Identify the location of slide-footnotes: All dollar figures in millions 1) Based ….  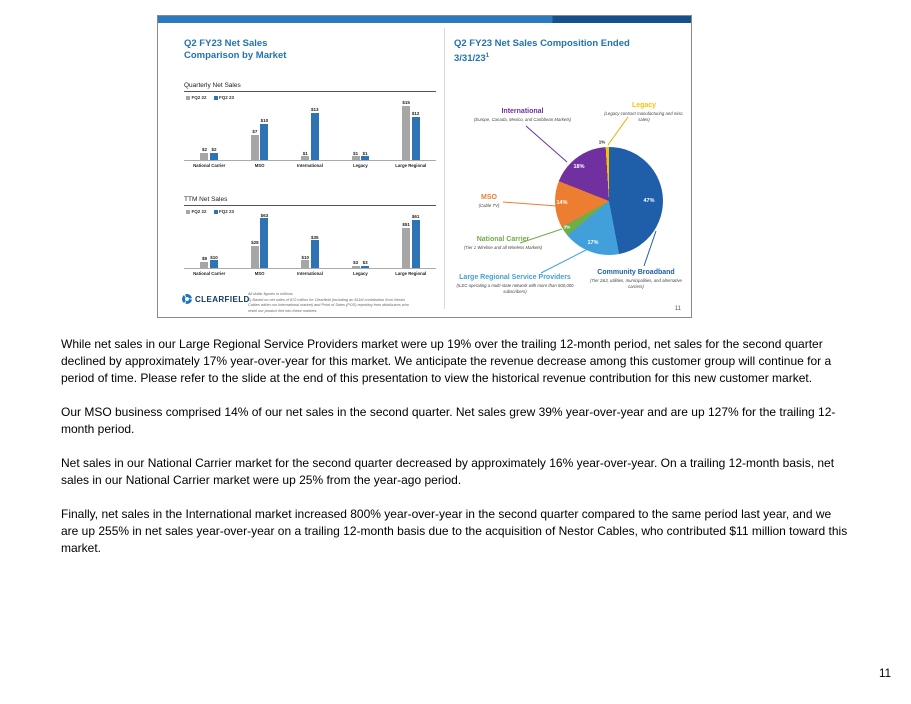
(332, 303).